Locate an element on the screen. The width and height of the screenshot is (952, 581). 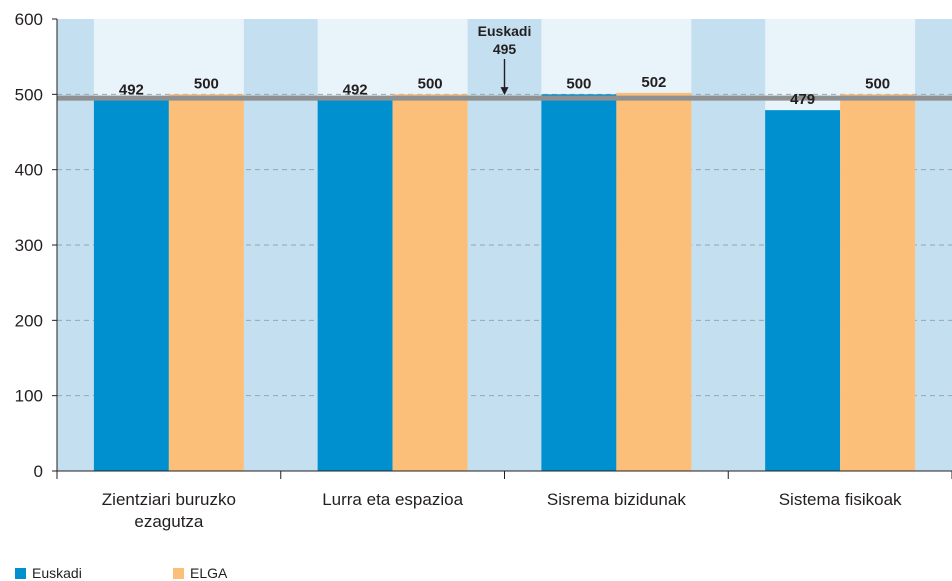
x-tick-label: Sistema fisikoak is located at coordinates (840, 499).